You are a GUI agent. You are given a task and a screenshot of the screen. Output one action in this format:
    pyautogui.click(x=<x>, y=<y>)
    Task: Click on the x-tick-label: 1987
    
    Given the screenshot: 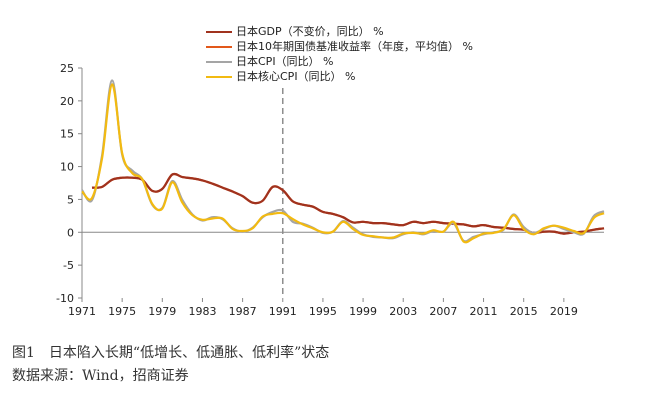 What is the action you would take?
    pyautogui.click(x=243, y=311)
    